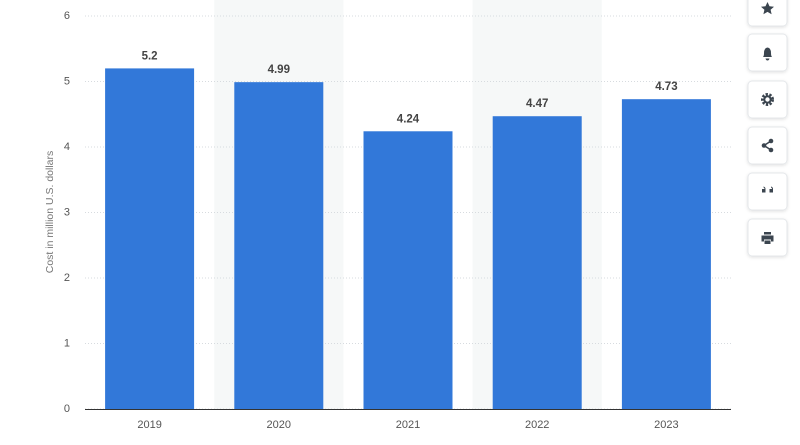  I want to click on x-tick-label: 2019, so click(149, 425).